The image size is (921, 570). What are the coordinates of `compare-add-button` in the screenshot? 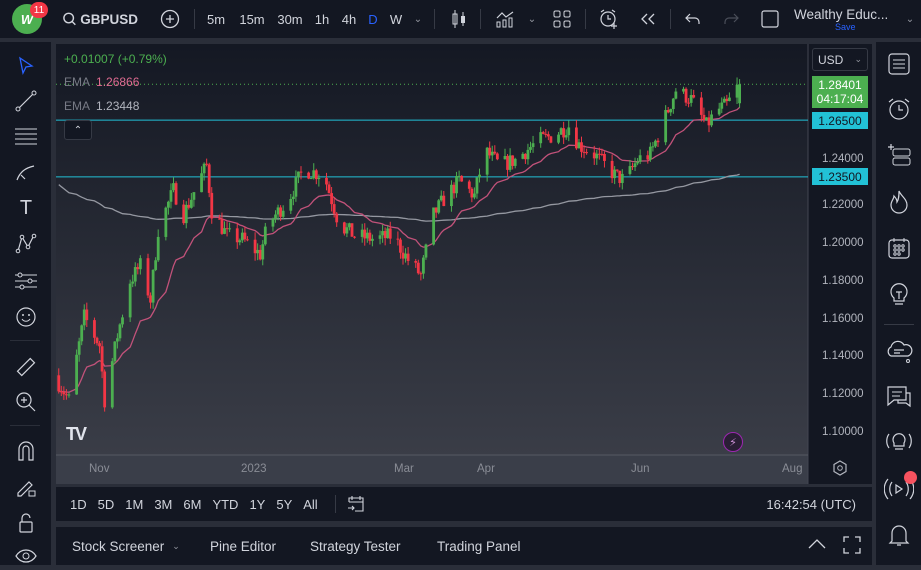 It's located at (170, 19).